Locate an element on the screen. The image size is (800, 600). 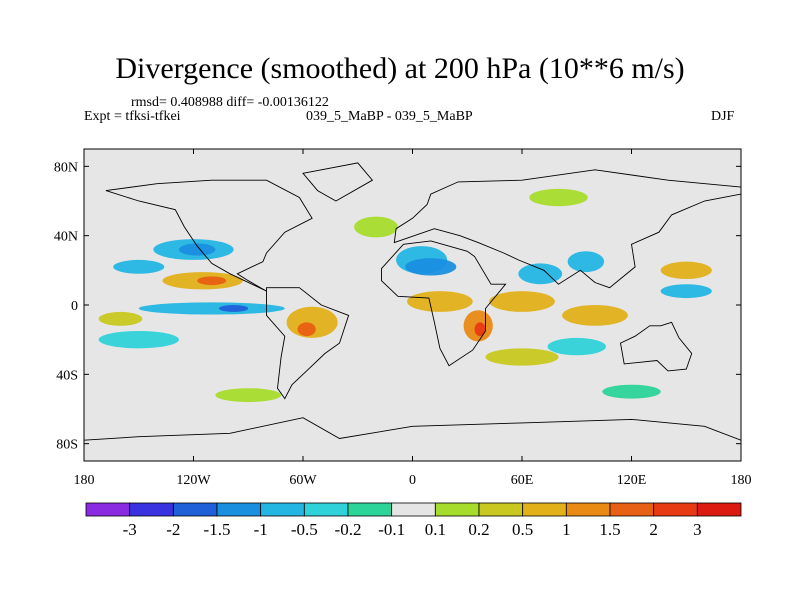
coastline-africa is located at coordinates (444, 303).